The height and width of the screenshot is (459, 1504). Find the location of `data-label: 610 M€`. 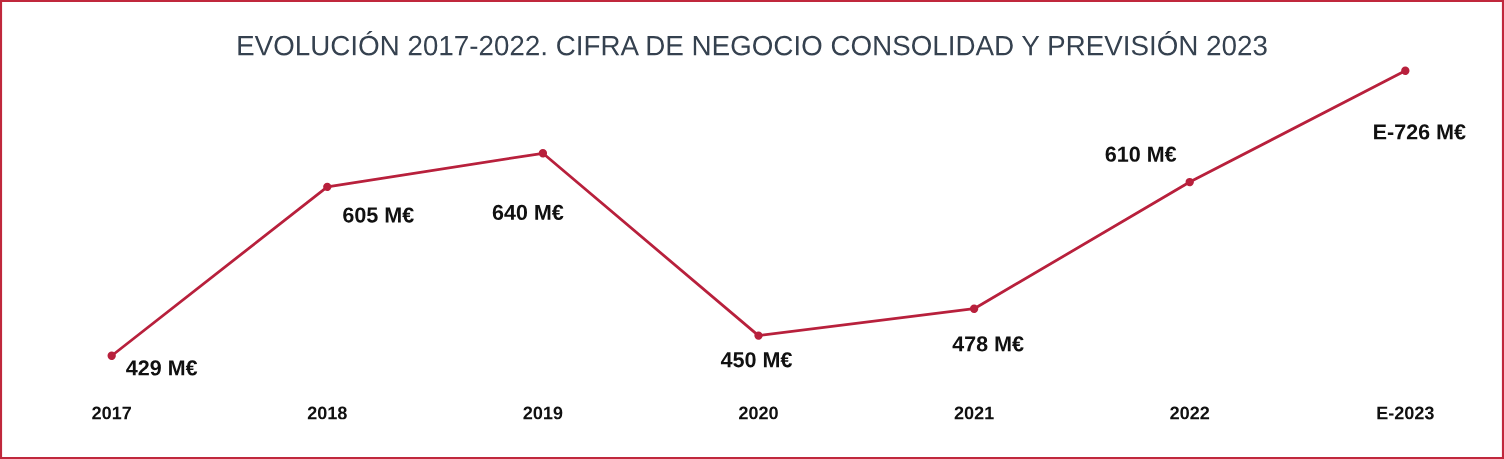

data-label: 610 M€ is located at coordinates (1141, 154).